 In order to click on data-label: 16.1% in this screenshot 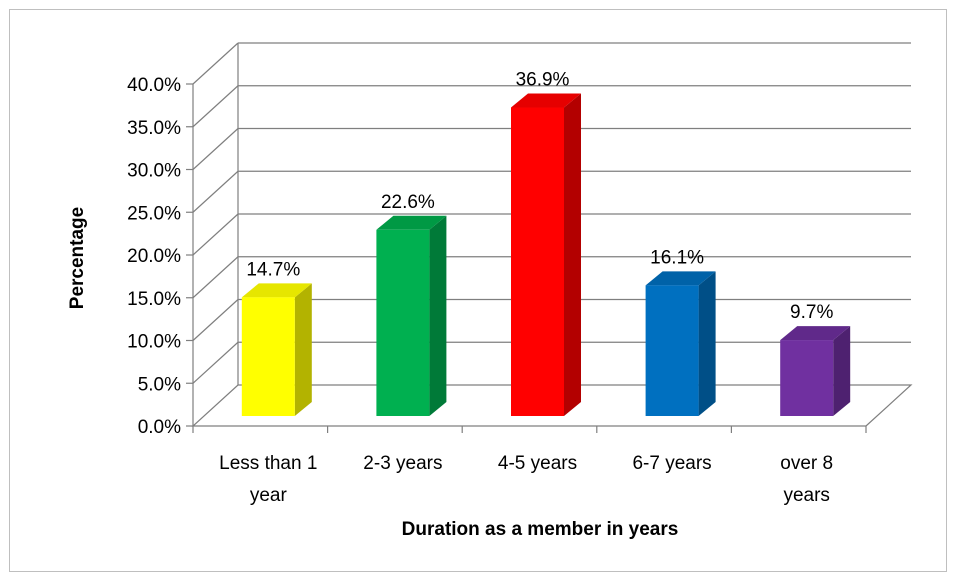, I will do `click(677, 257)`.